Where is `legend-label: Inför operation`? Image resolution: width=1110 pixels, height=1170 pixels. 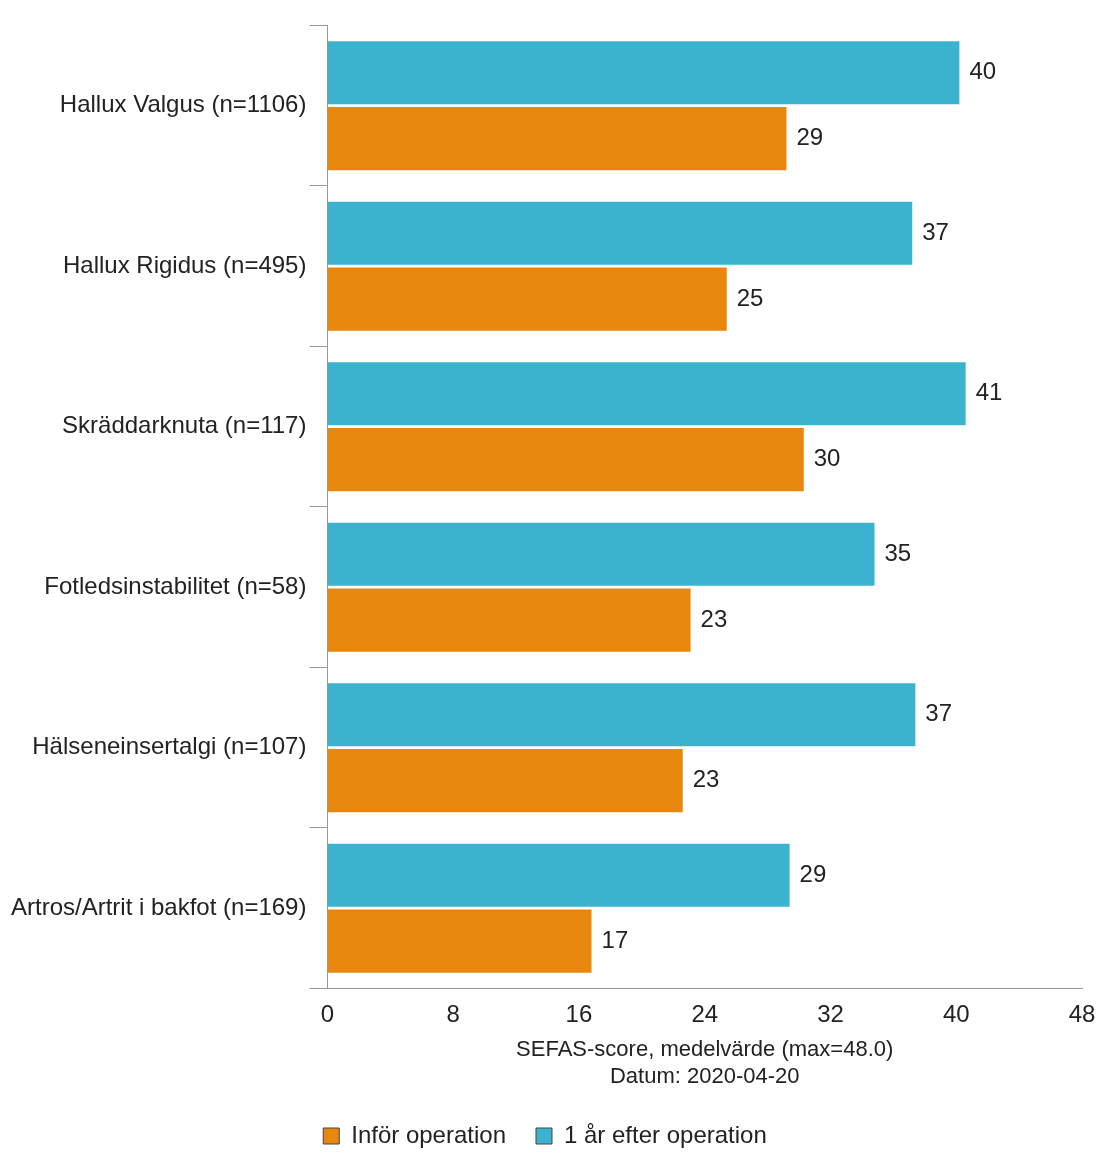
legend-label: Inför operation is located at coordinates (428, 1134).